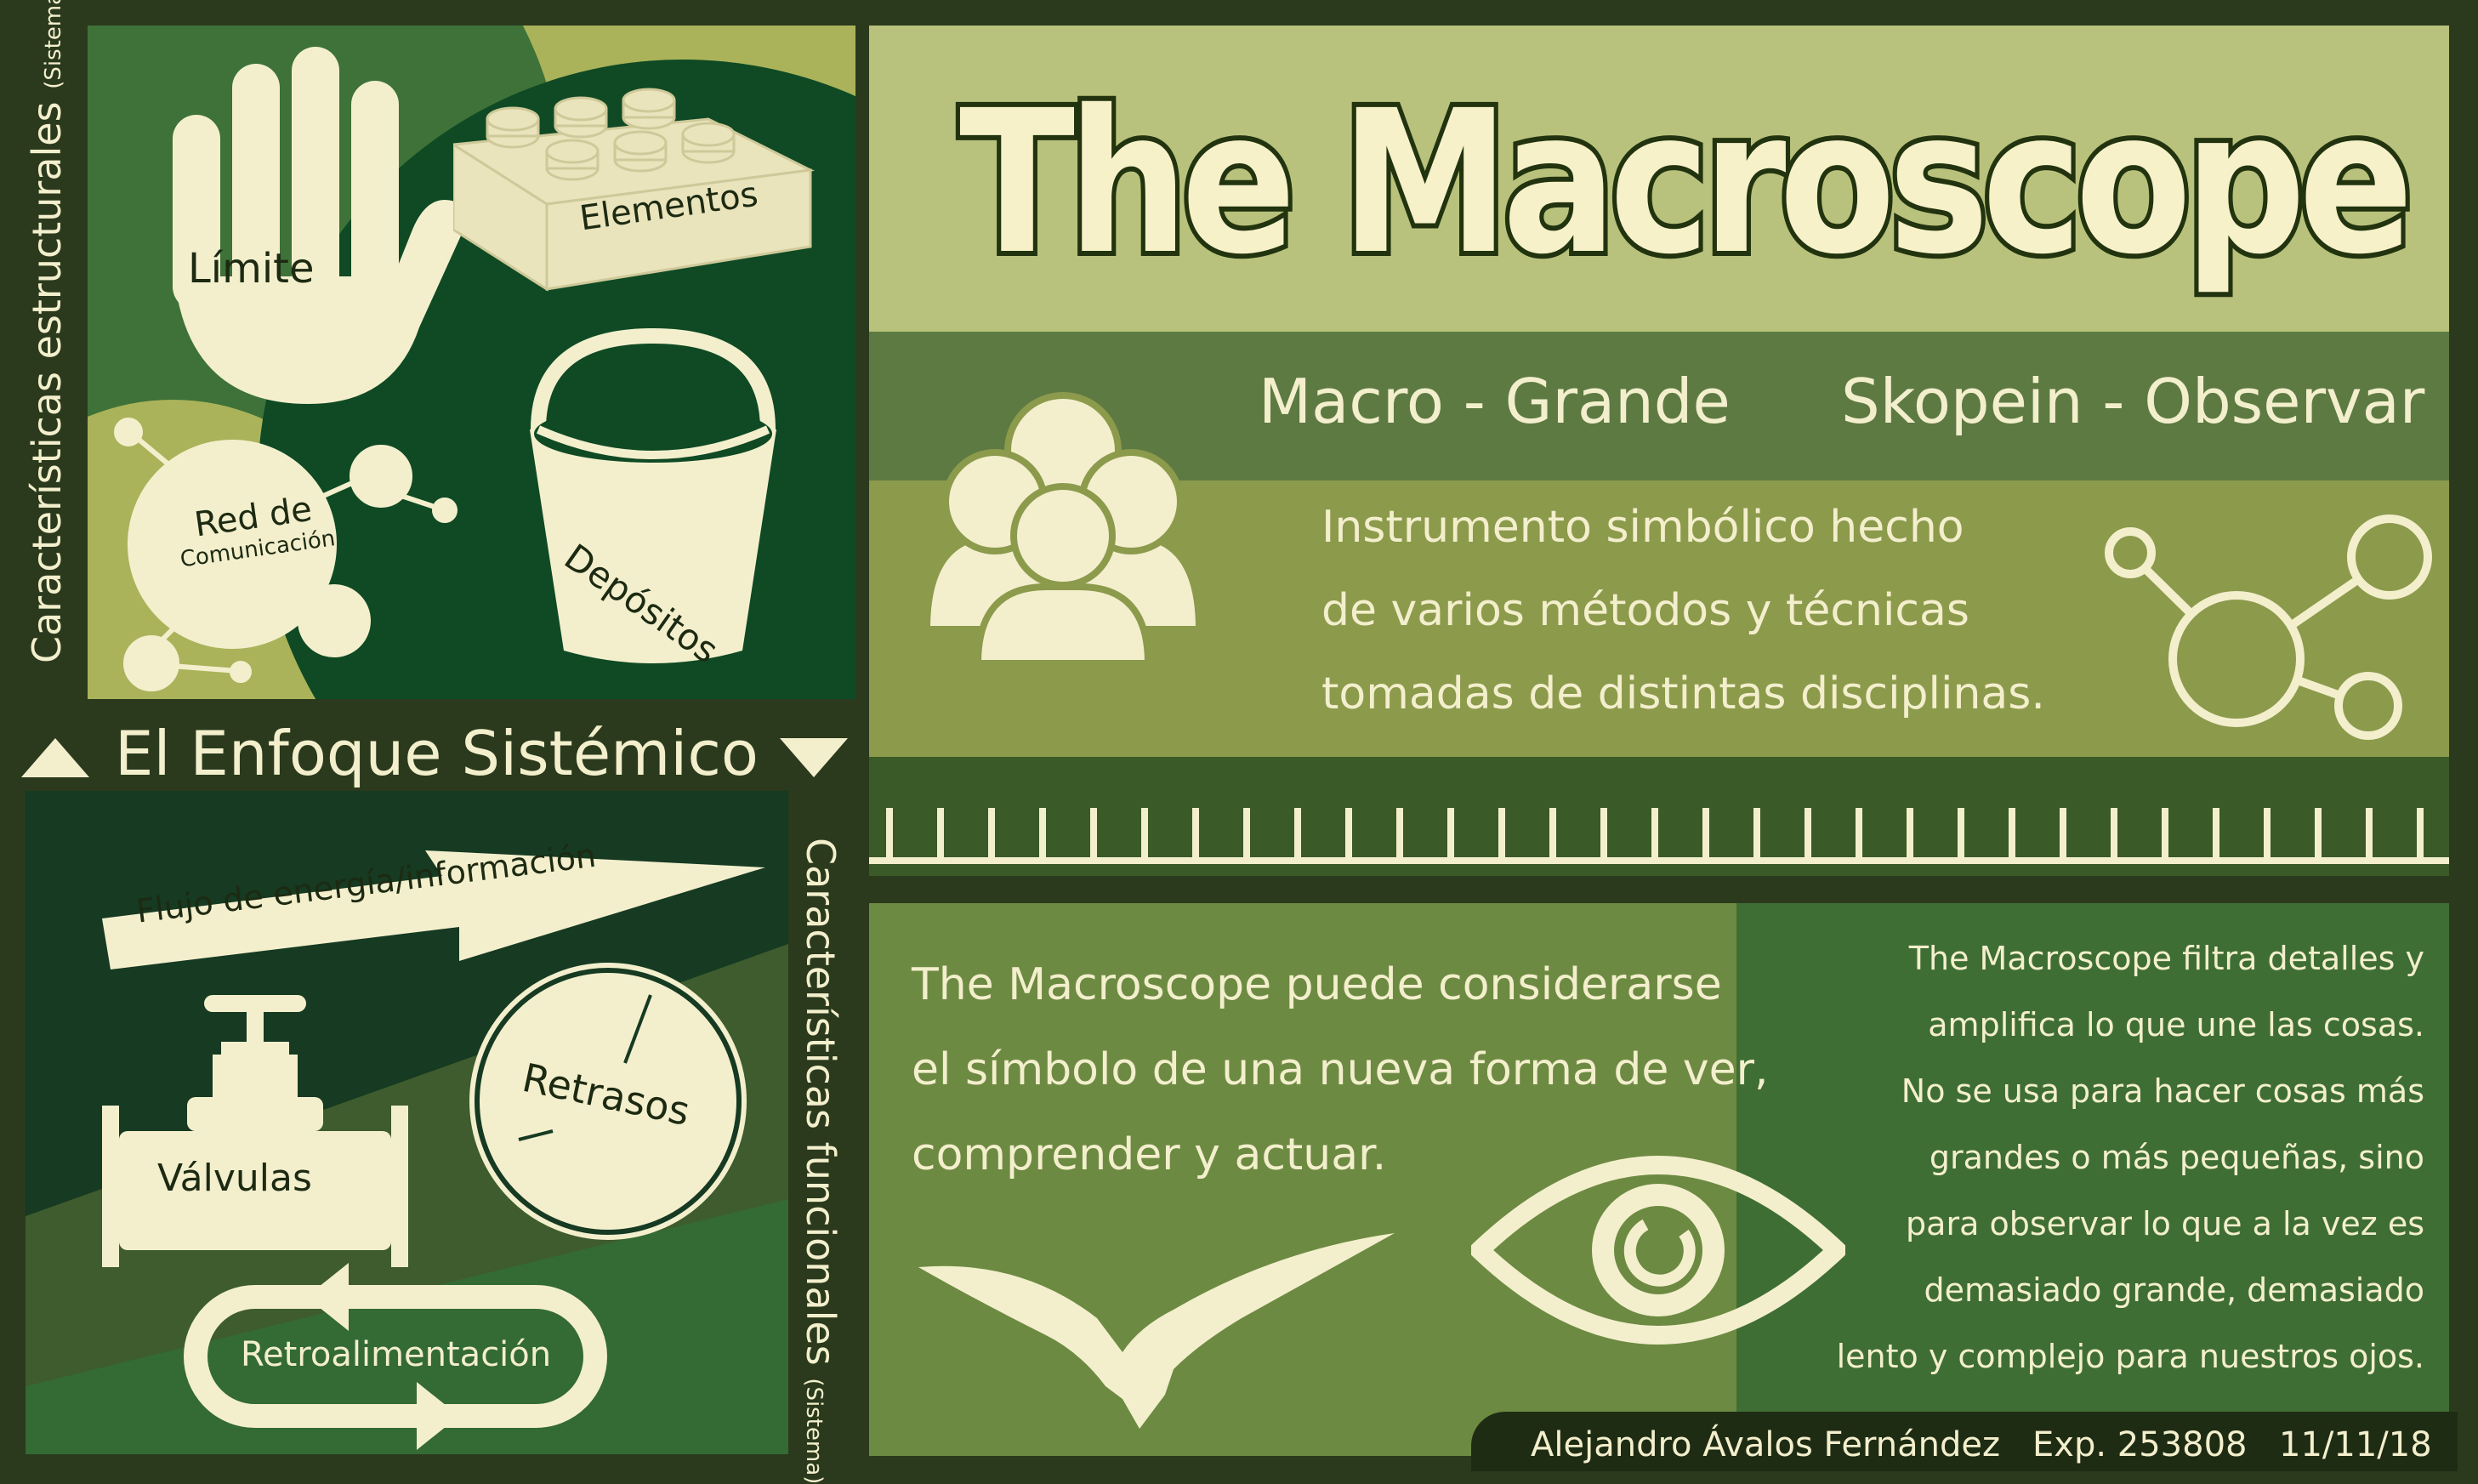  What do you see at coordinates (437, 754) in the screenshot?
I see `section-title-text: El Enfoque Sistémico` at bounding box center [437, 754].